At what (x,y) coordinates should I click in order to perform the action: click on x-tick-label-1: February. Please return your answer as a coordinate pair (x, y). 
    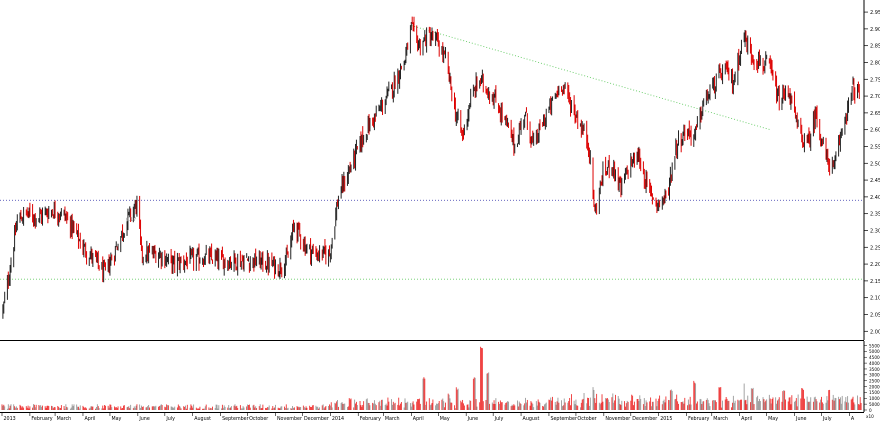
    Looking at the image, I should click on (41, 418).